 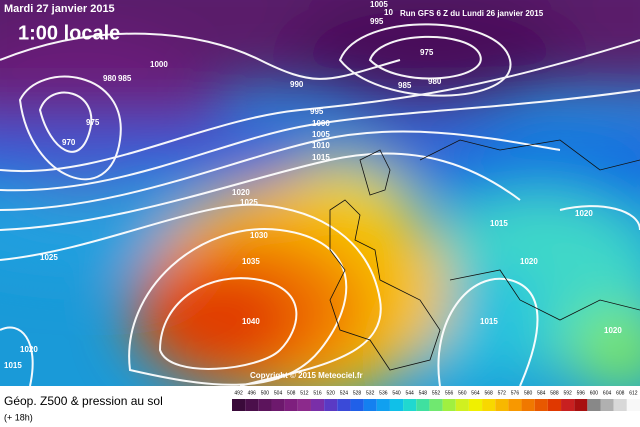 What do you see at coordinates (83, 401) in the screenshot?
I see `footer-title: Géop. Z500 & pression au sol` at bounding box center [83, 401].